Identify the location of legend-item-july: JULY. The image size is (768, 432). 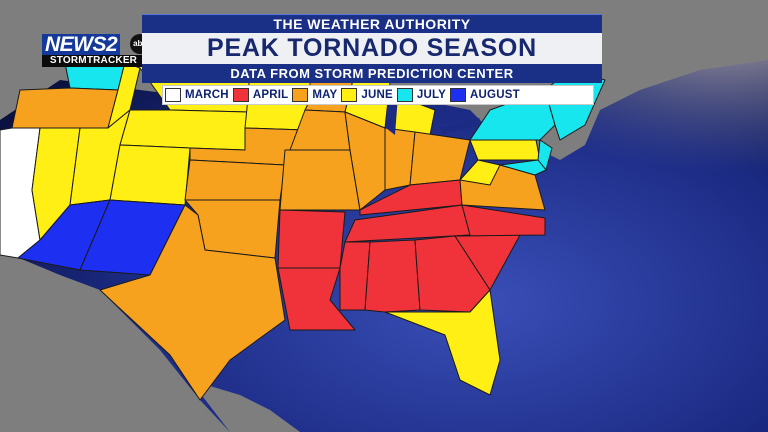
(421, 95).